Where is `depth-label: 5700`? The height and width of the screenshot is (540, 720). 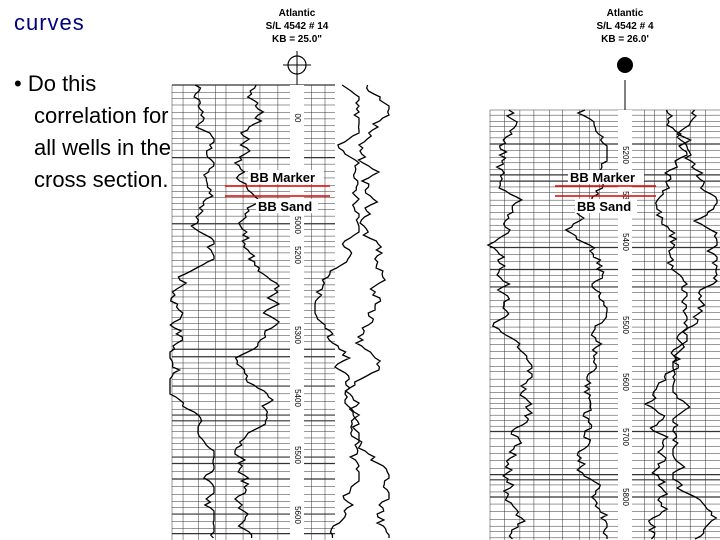 depth-label: 5700 is located at coordinates (625, 437).